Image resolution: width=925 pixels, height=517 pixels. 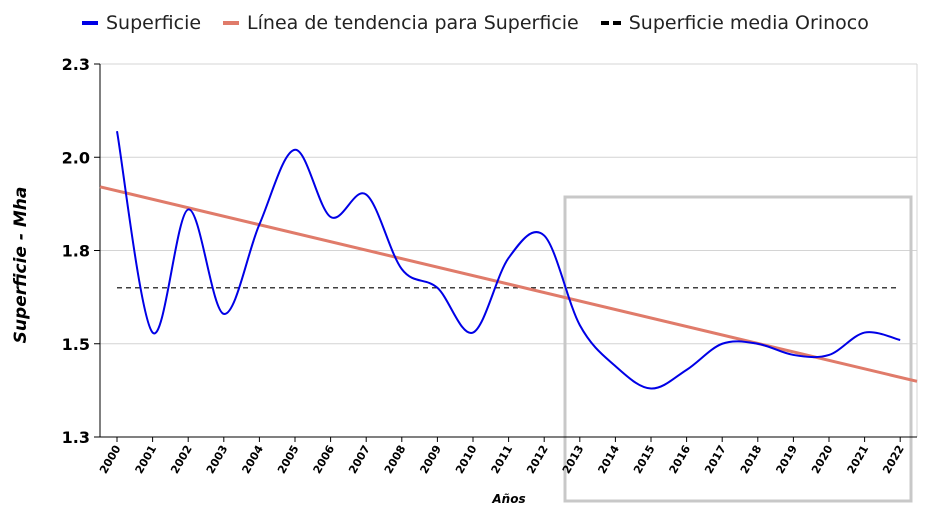 What do you see at coordinates (324, 459) in the screenshot?
I see `x-tick-label: 2006` at bounding box center [324, 459].